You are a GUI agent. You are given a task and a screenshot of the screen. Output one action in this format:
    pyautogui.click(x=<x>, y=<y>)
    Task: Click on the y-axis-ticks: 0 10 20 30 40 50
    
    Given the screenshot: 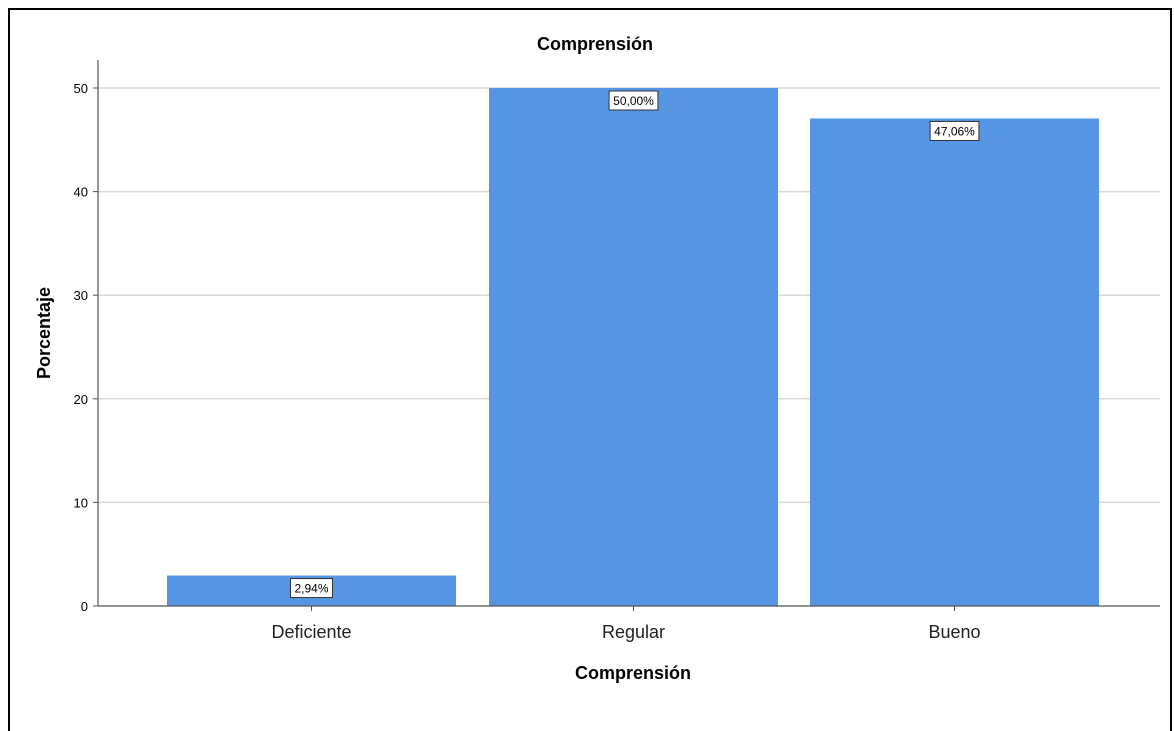 What is the action you would take?
    pyautogui.click(x=86, y=347)
    